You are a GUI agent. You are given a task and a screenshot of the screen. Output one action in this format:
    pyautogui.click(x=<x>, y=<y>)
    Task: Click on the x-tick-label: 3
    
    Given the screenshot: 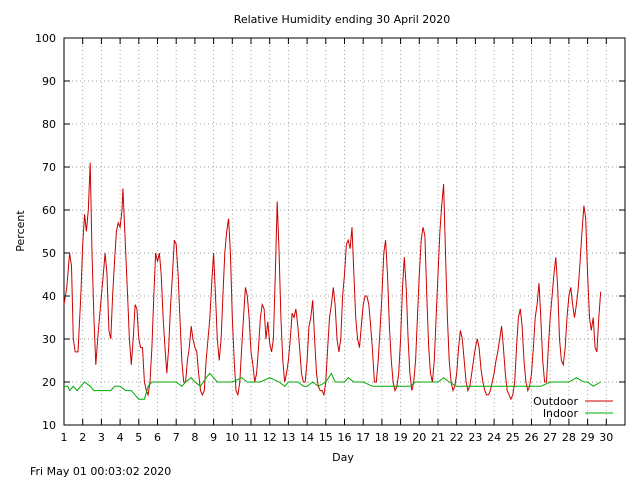 What is the action you would take?
    pyautogui.click(x=101, y=437)
    